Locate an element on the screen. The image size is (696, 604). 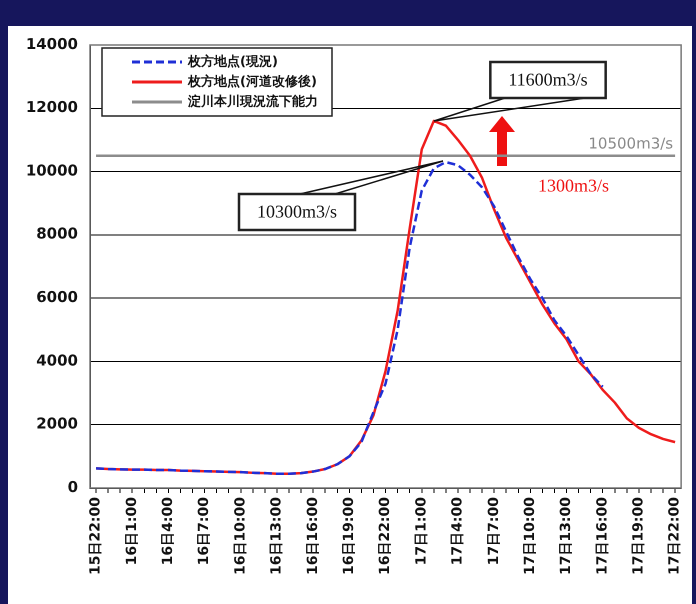
y-tick-label: 12000 is located at coordinates (52, 107).